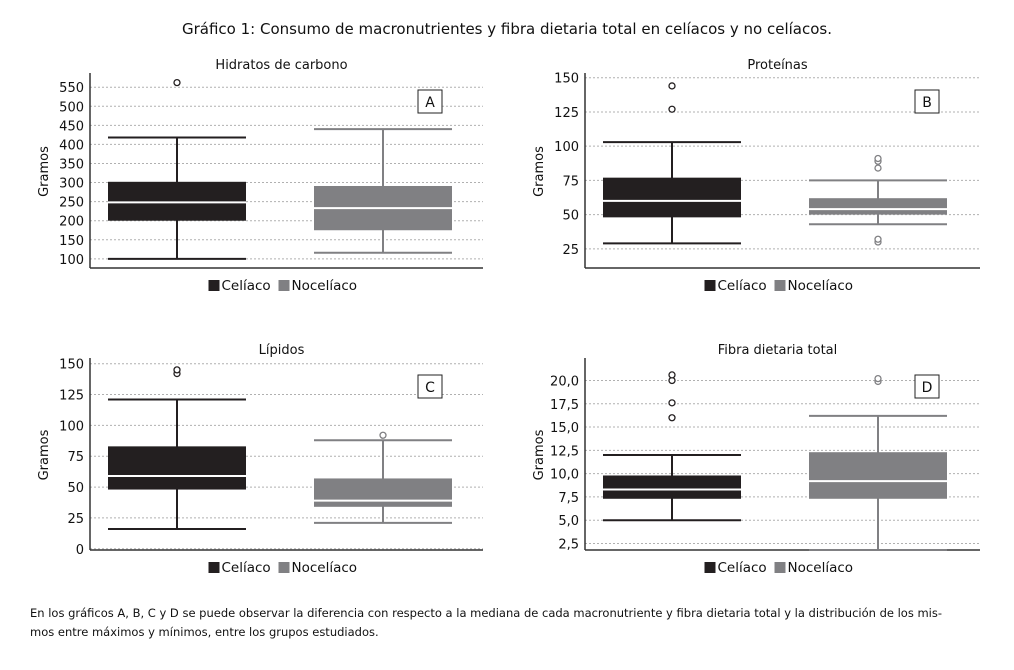  I want to click on y-tick-label: 450, so click(71, 126).